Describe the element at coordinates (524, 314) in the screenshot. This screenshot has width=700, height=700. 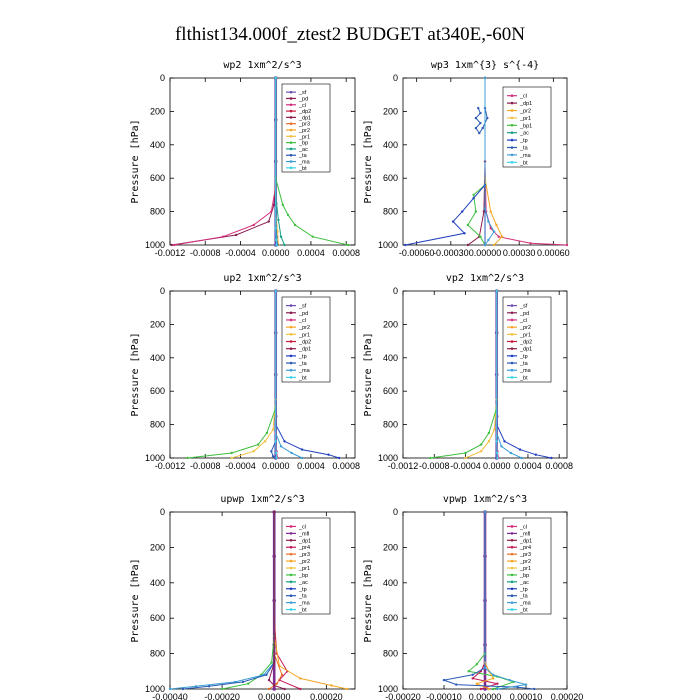
I see `legend-label: _pd` at that location.